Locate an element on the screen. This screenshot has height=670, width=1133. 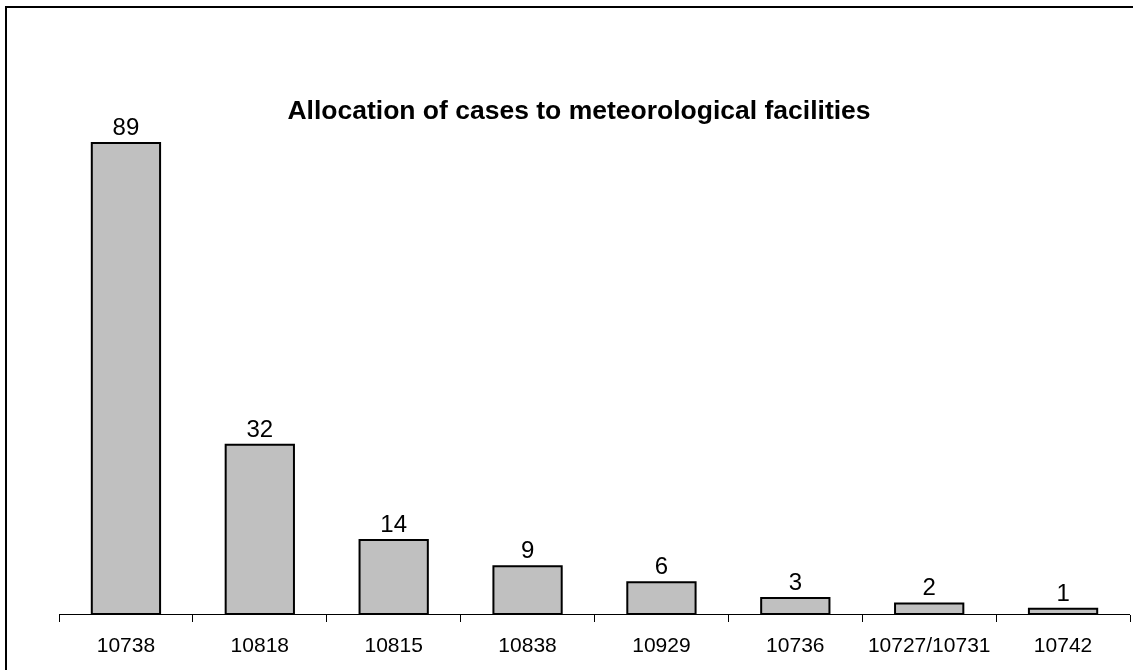
x-tick-label: 10815 is located at coordinates (393, 645).